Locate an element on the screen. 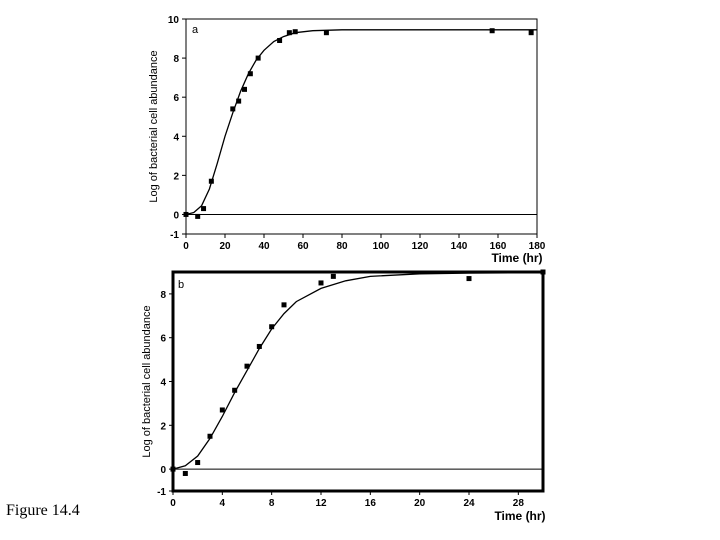 The width and height of the screenshot is (720, 540). panel-b-y-tick-label: 4 is located at coordinates (163, 383).